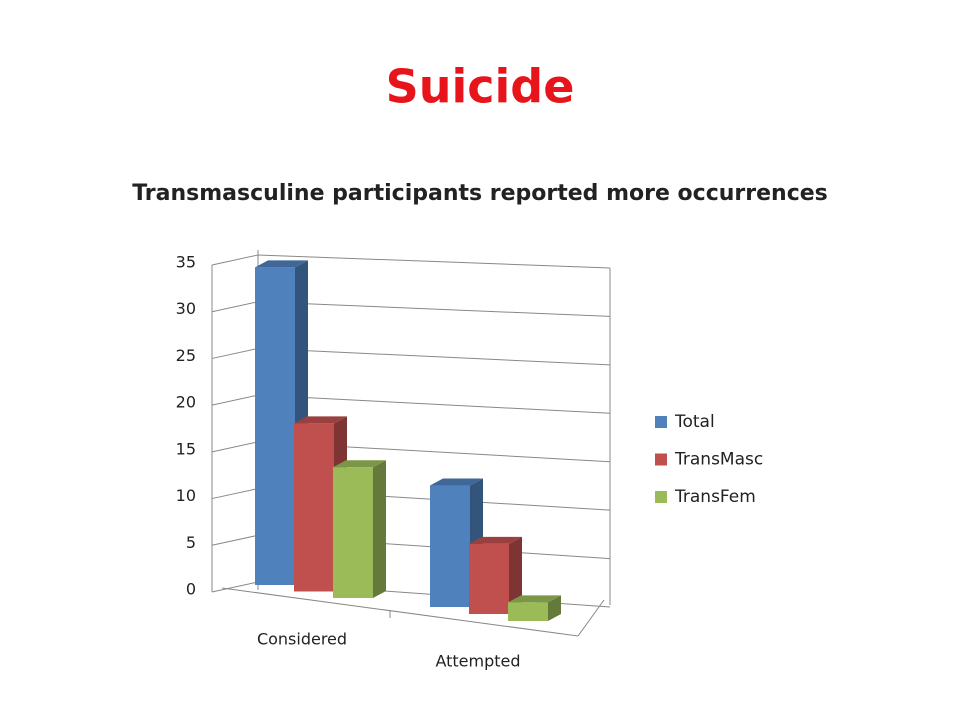 Image resolution: width=960 pixels, height=724 pixels. What do you see at coordinates (186, 355) in the screenshot?
I see `y-tick-label: 25` at bounding box center [186, 355].